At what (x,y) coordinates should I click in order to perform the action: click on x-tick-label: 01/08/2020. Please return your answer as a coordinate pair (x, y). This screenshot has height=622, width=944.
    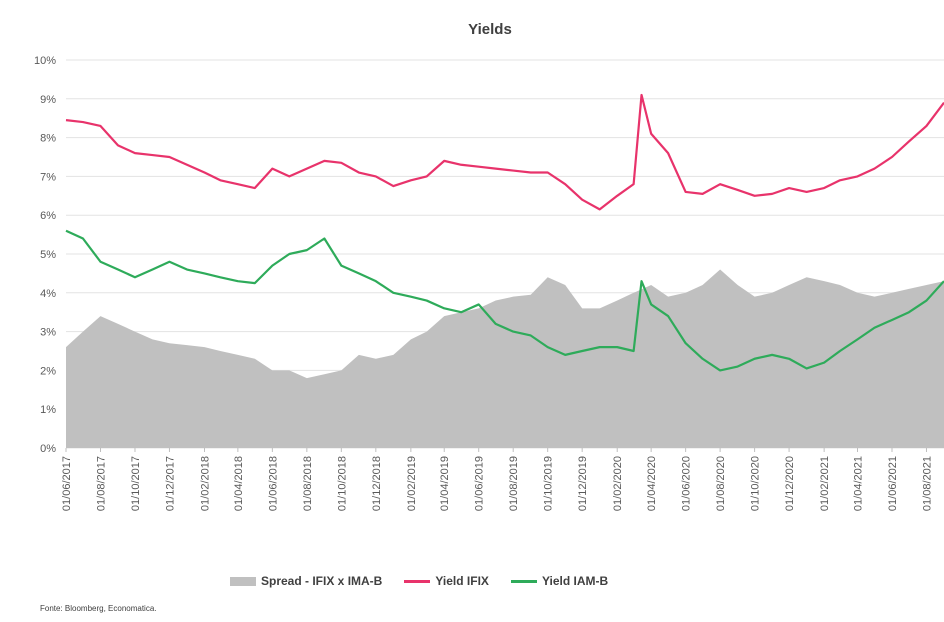
    Looking at the image, I should click on (721, 483).